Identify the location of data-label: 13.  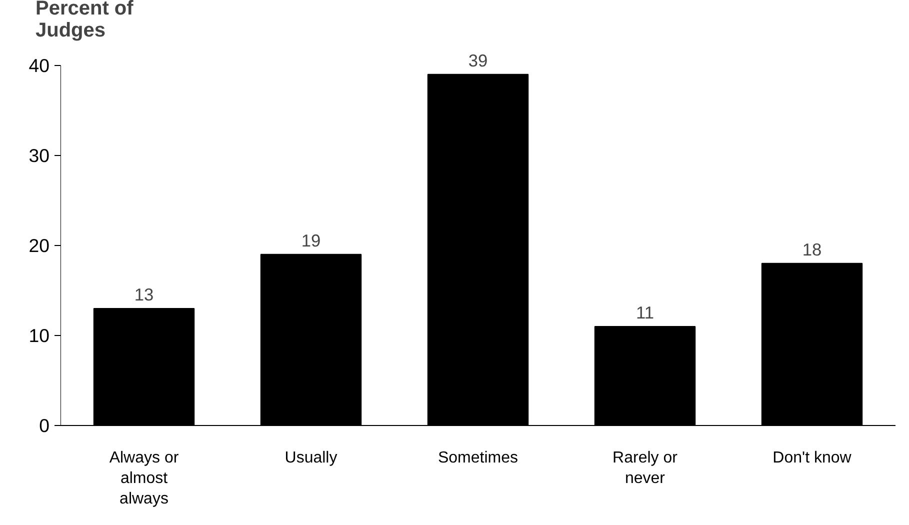
(144, 294).